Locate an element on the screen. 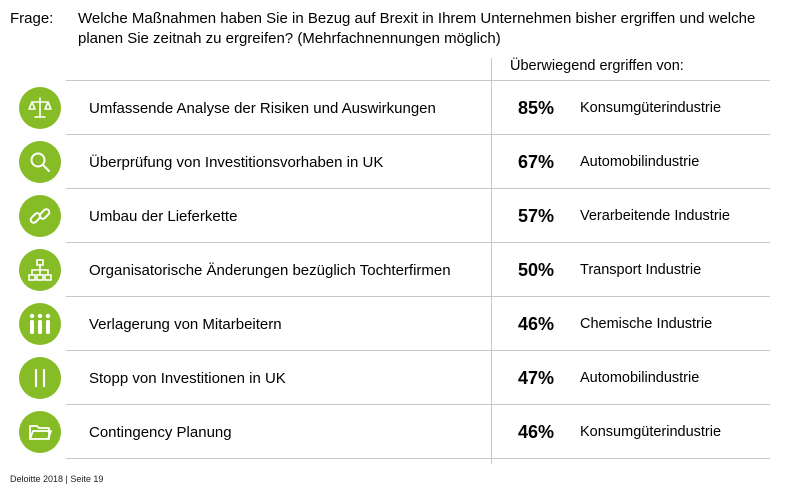  measure-label: Stopp von Investitionen in UK is located at coordinates (187, 378).